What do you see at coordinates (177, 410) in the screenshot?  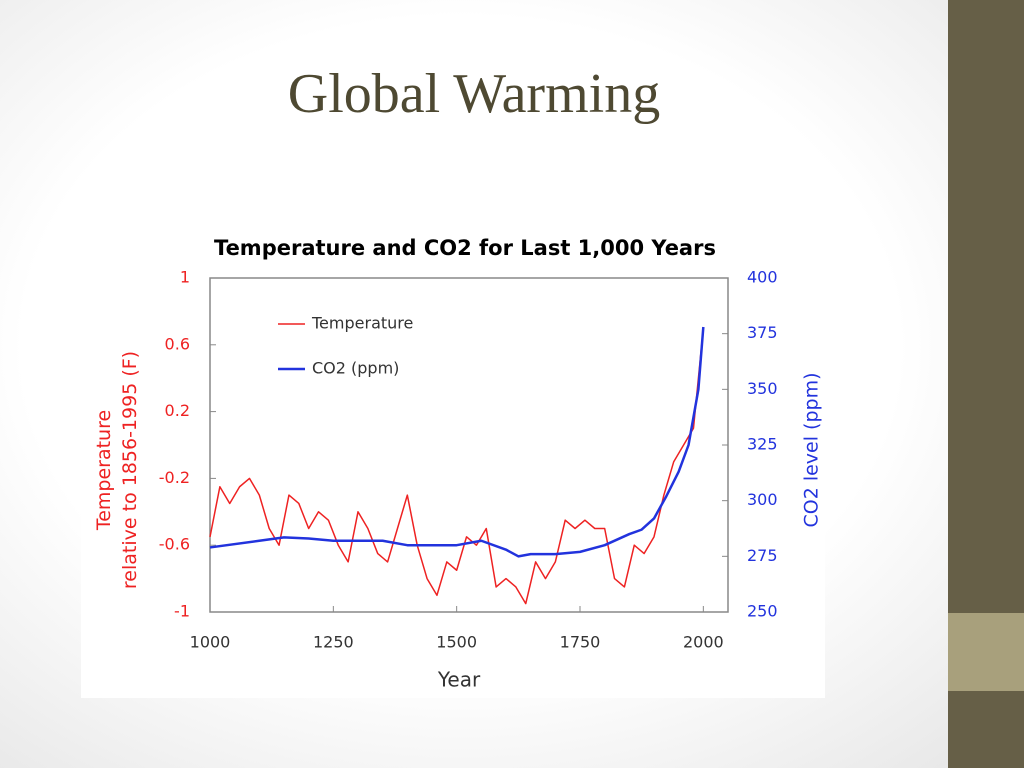 I see `y-tick-label: 0.2` at bounding box center [177, 410].